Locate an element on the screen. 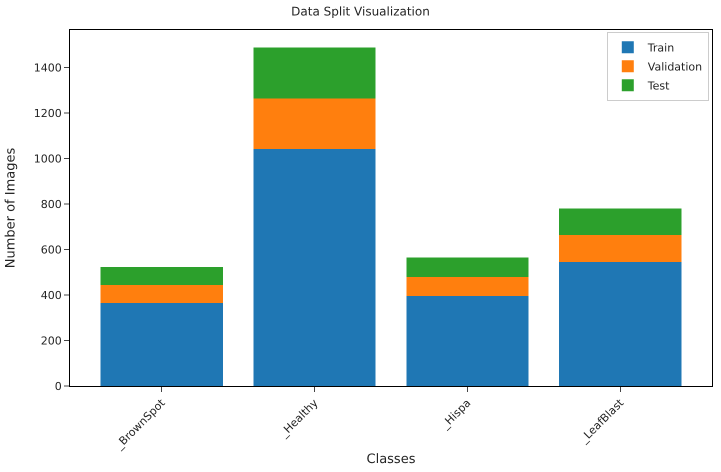 The image size is (721, 472). legend-label: Validation is located at coordinates (675, 67).